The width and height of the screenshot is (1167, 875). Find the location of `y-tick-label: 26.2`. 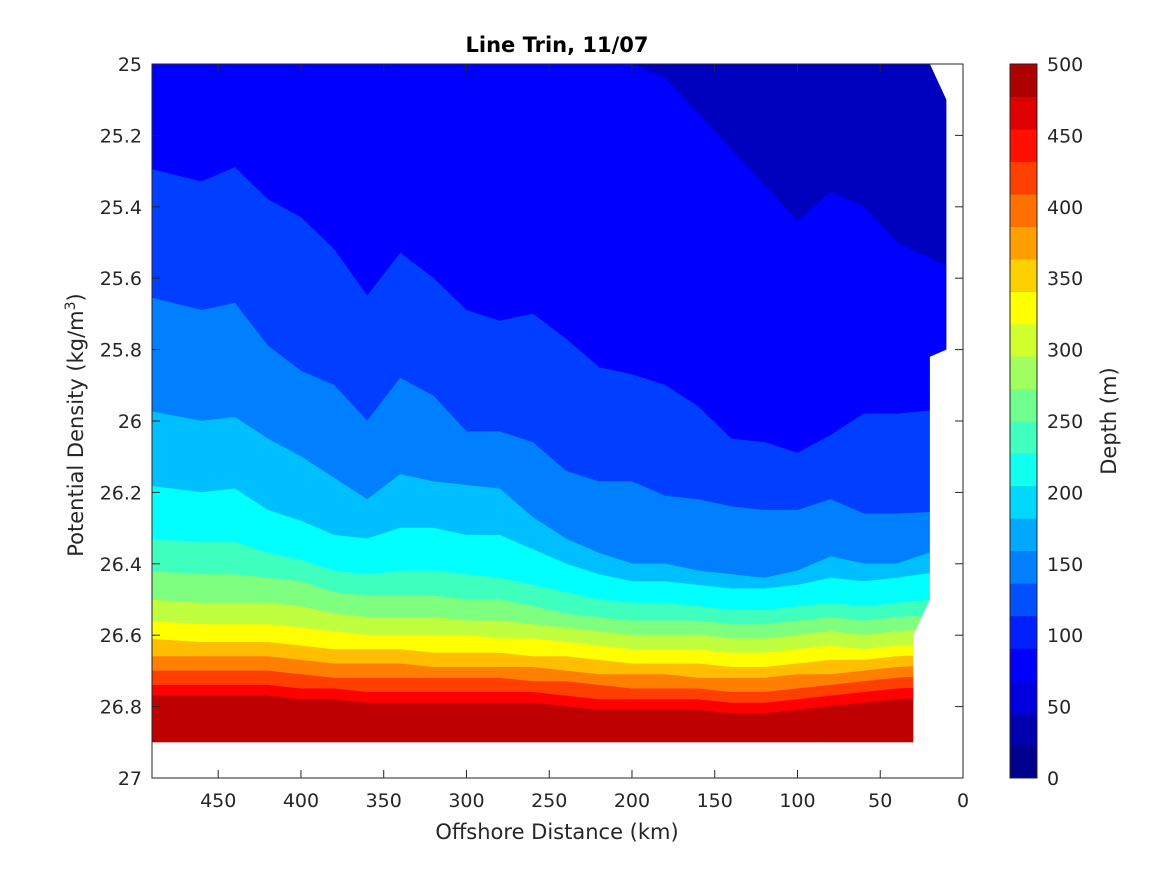

y-tick-label: 26.2 is located at coordinates (121, 493).